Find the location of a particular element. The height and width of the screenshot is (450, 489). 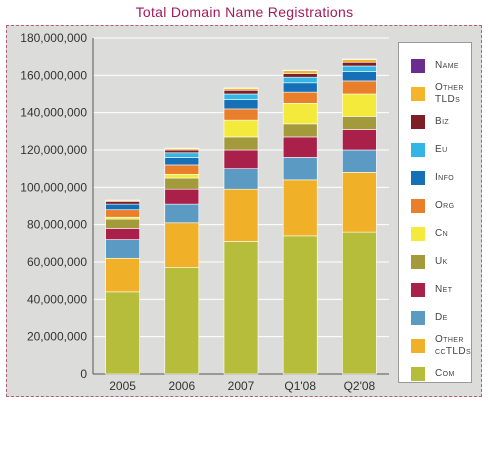

y-tick-label: 160,000,000 is located at coordinates (53, 75).